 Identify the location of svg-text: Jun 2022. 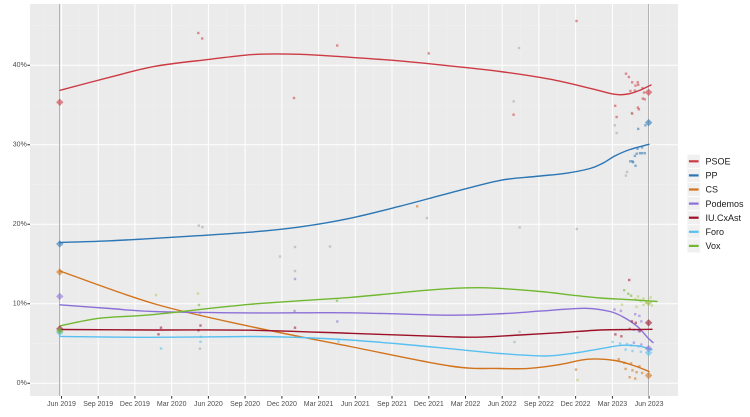
(502, 404).